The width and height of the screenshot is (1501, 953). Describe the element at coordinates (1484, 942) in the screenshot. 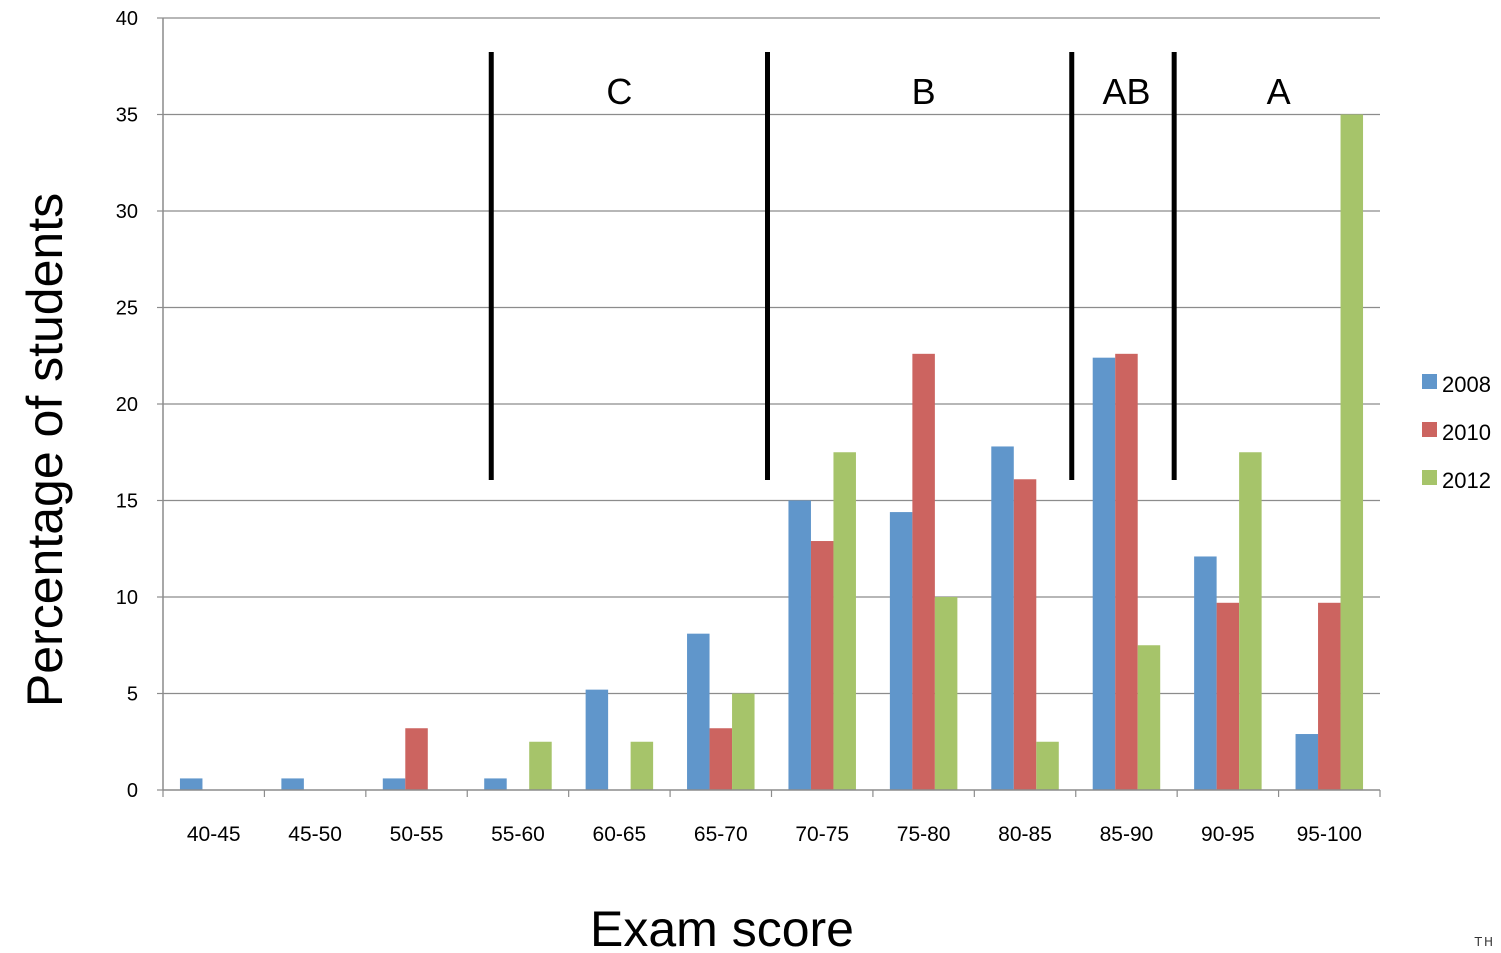

I see `corner-mark: TH` at that location.